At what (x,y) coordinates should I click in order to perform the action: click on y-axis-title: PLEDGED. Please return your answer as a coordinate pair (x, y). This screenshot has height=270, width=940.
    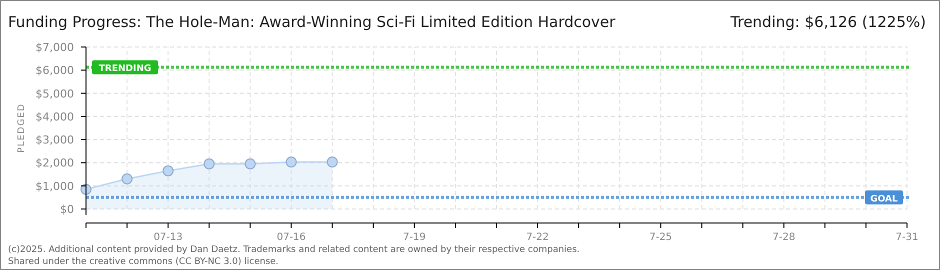
    Looking at the image, I should click on (22, 128).